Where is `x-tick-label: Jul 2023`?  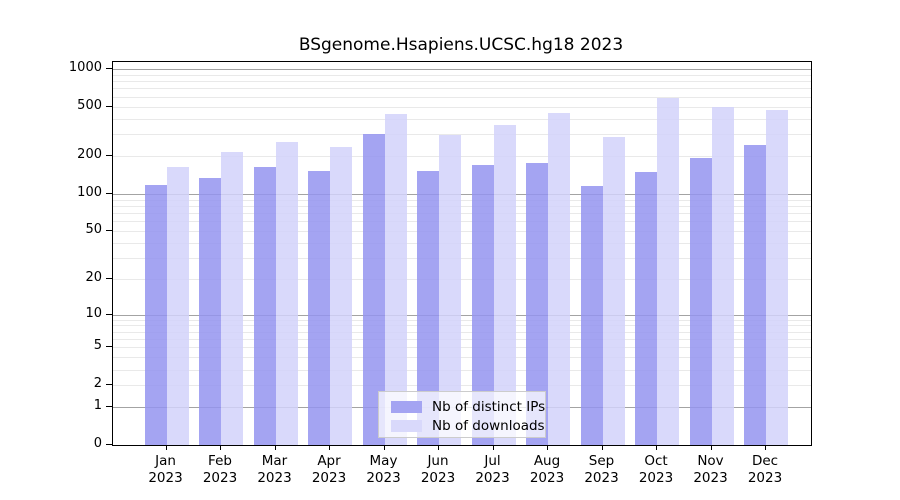 x-tick-label: Jul 2023 is located at coordinates (492, 469).